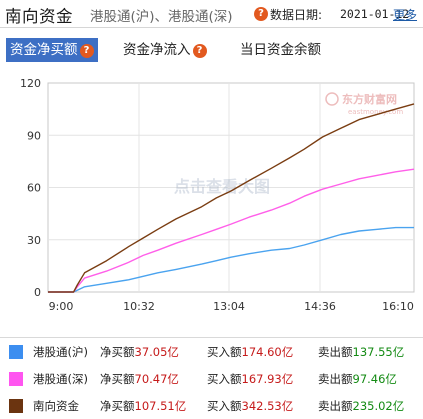  What do you see at coordinates (267, 352) in the screenshot?
I see `buy-value: 174.60亿` at bounding box center [267, 352].